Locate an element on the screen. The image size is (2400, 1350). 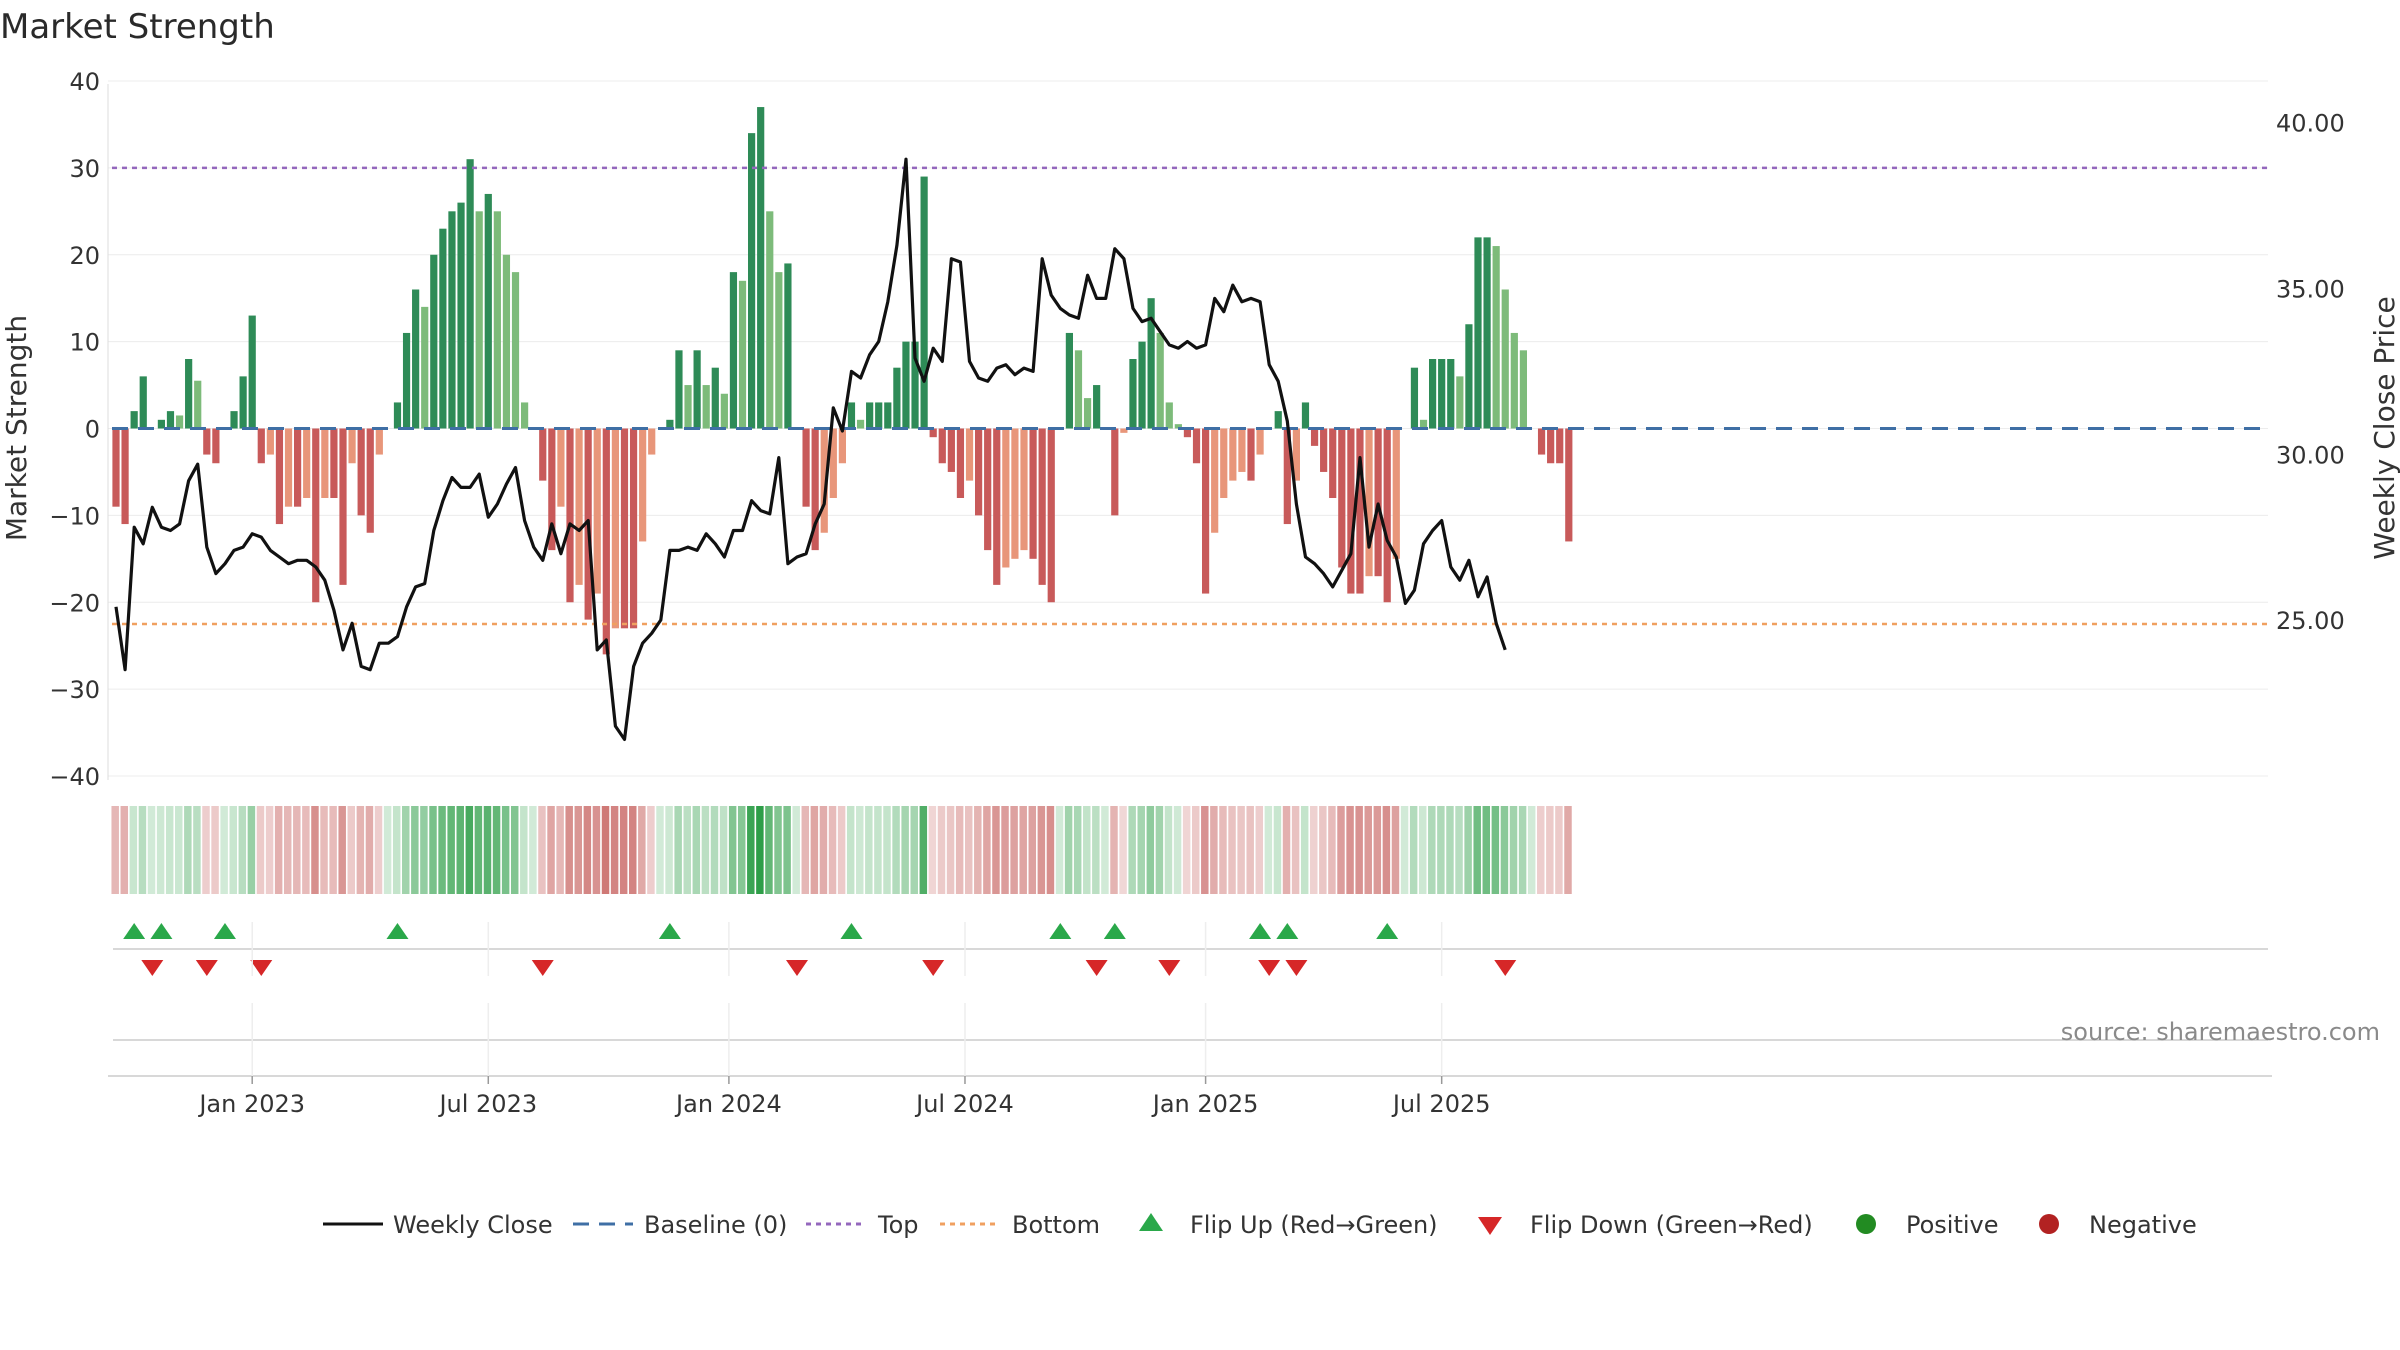
negative-dot-icon is located at coordinates (2049, 1224).